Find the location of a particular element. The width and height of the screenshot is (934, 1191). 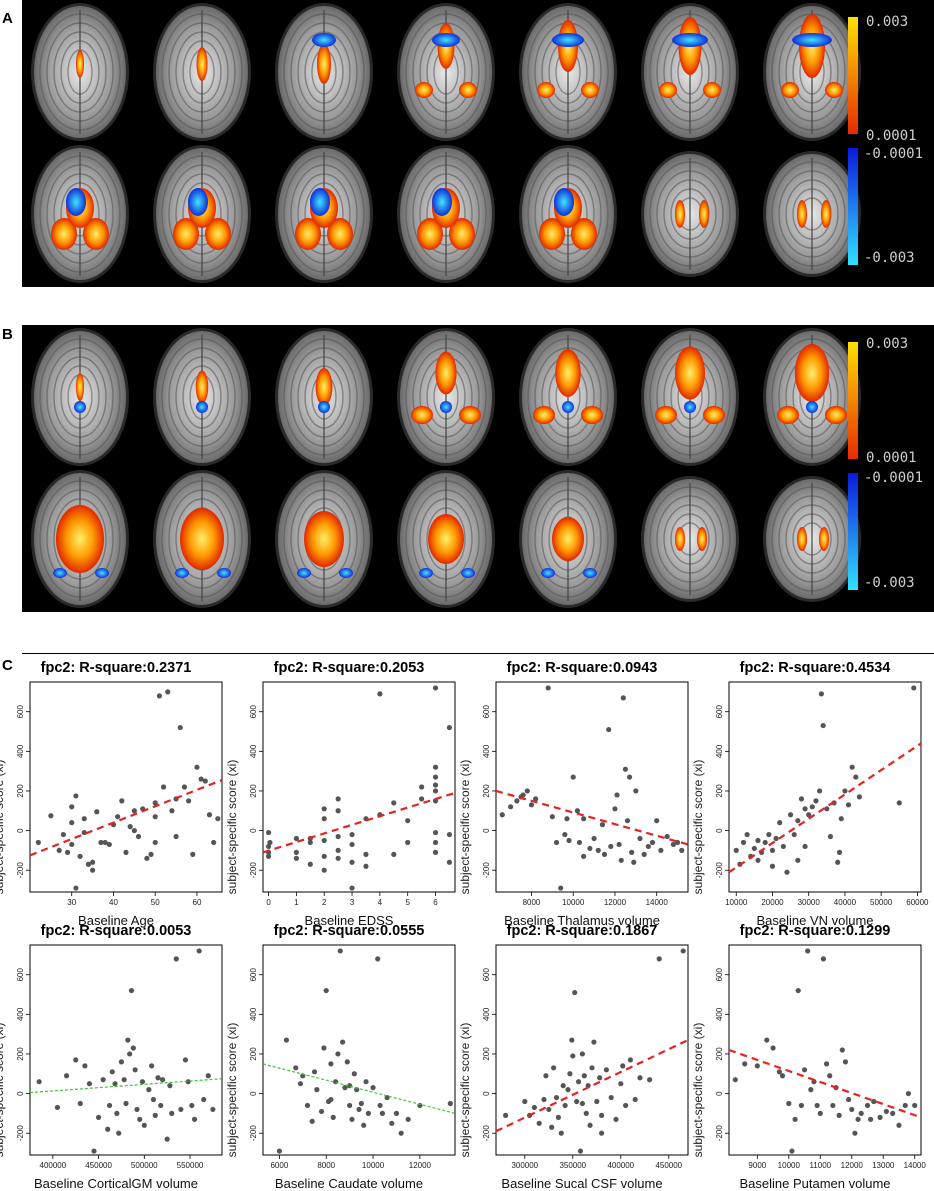

plot-title: fpc2: R-square:0.0555 is located at coordinates (349, 931).